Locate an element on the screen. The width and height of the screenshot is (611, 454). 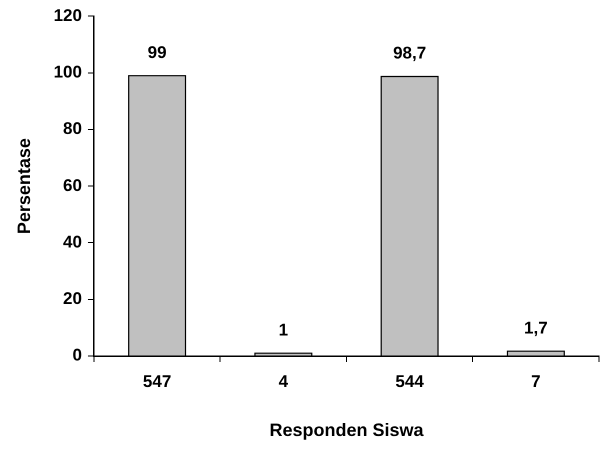
y-tick-label: 40 is located at coordinates (72, 242).